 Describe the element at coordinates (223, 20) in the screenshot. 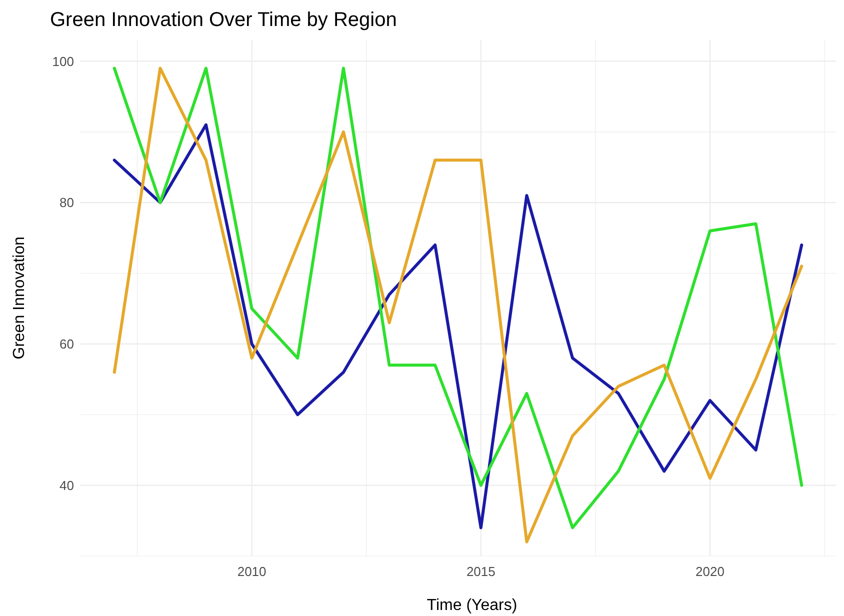

I see `chart-title: Green Innovation Over Time by Region` at that location.